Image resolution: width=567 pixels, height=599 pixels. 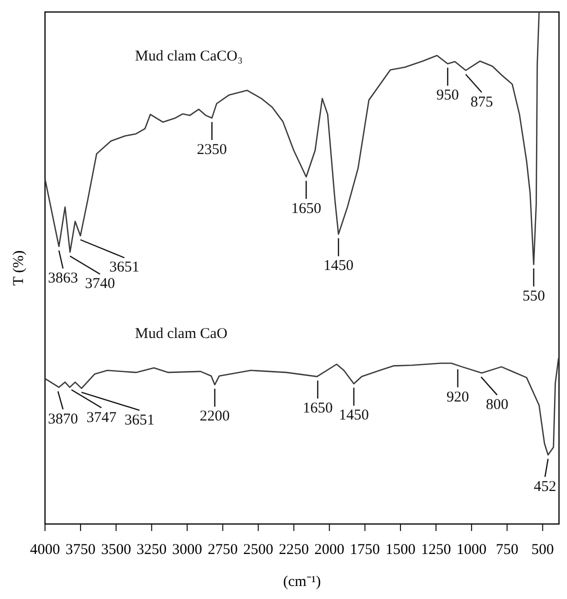 What do you see at coordinates (365, 550) in the screenshot?
I see `x-tick-label: 1750` at bounding box center [365, 550].